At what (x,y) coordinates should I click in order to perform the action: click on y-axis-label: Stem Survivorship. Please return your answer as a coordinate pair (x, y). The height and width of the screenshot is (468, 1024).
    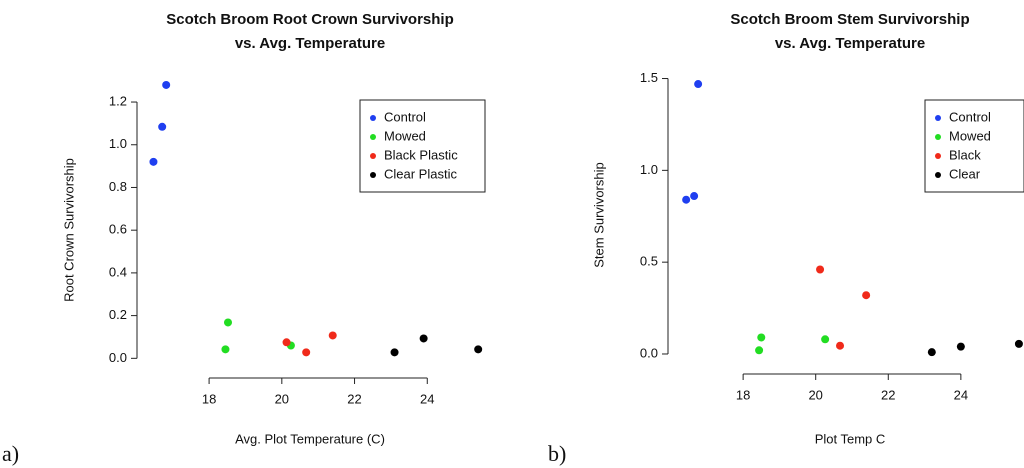
    Looking at the image, I should click on (598, 214).